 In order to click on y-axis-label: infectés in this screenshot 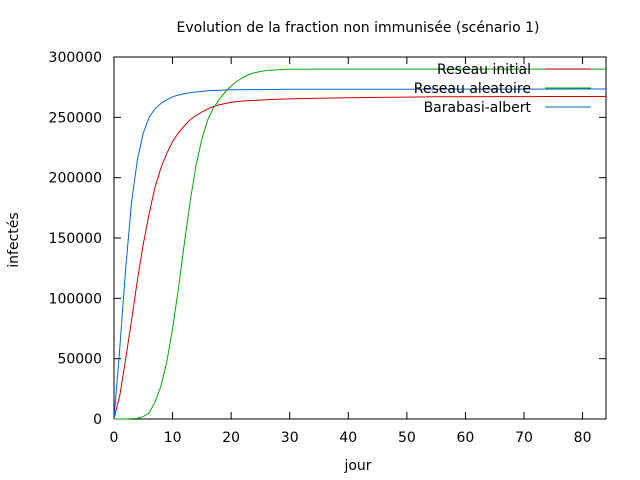, I will do `click(14, 239)`.